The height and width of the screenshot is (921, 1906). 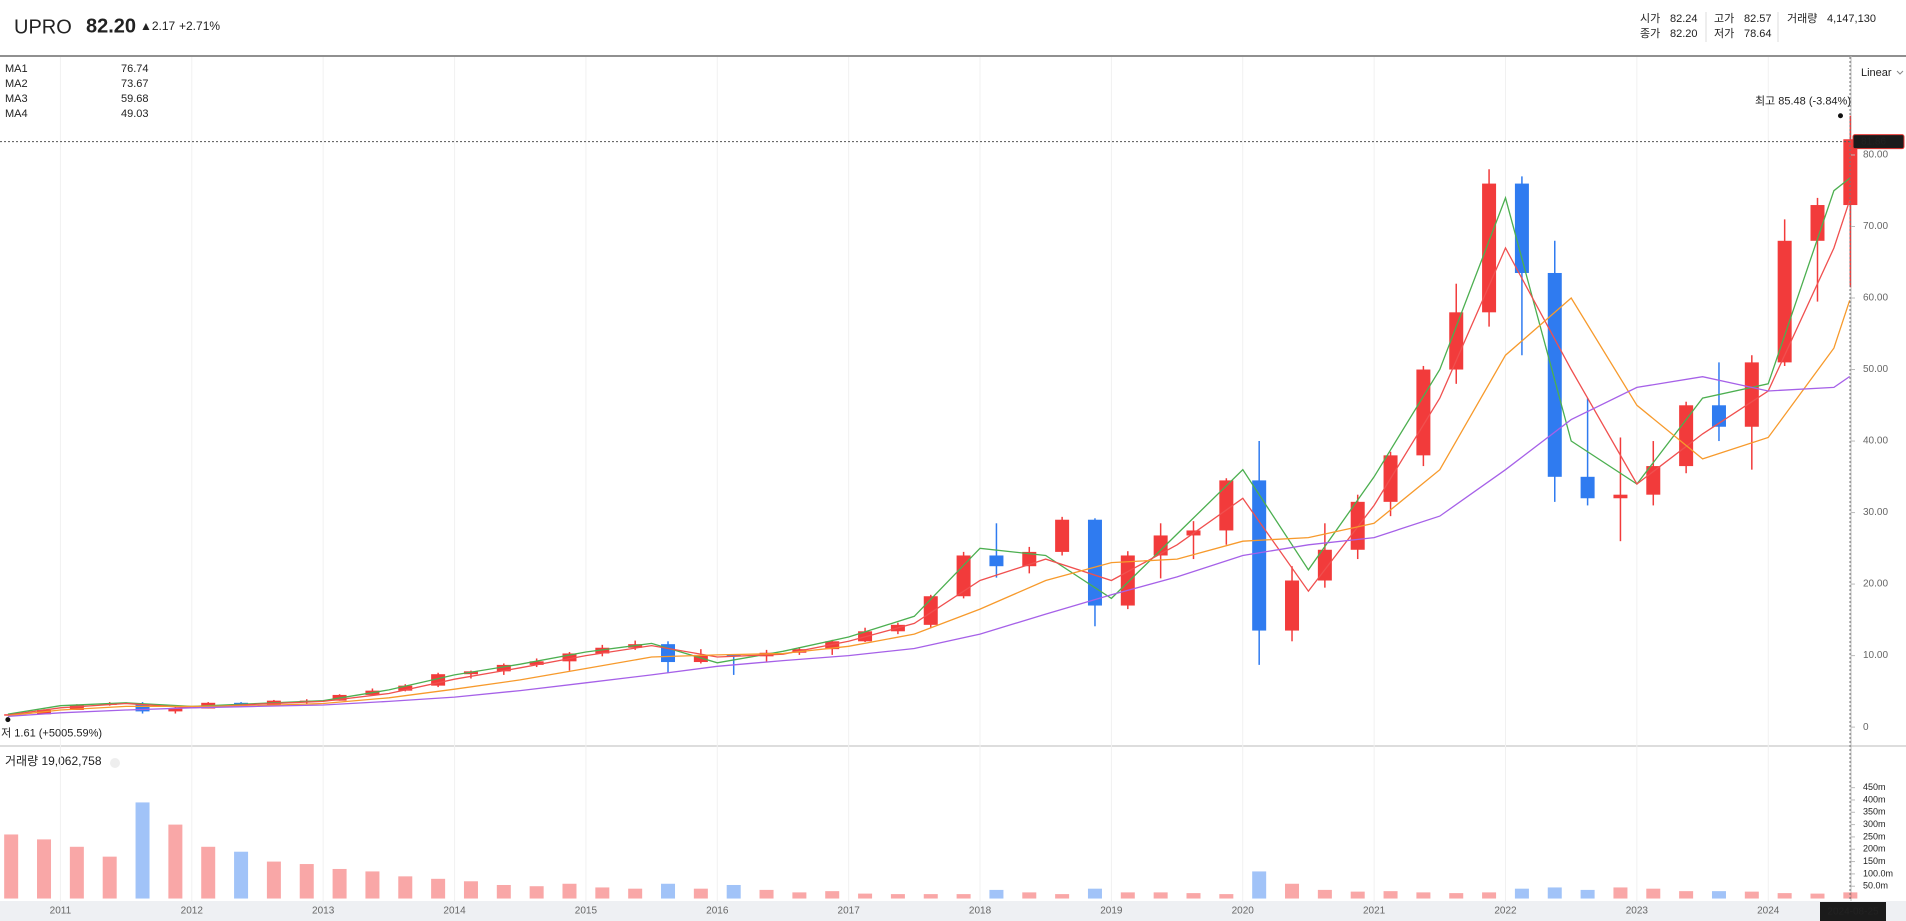 What do you see at coordinates (1875, 441) in the screenshot?
I see `y-tick-label: 40.00` at bounding box center [1875, 441].